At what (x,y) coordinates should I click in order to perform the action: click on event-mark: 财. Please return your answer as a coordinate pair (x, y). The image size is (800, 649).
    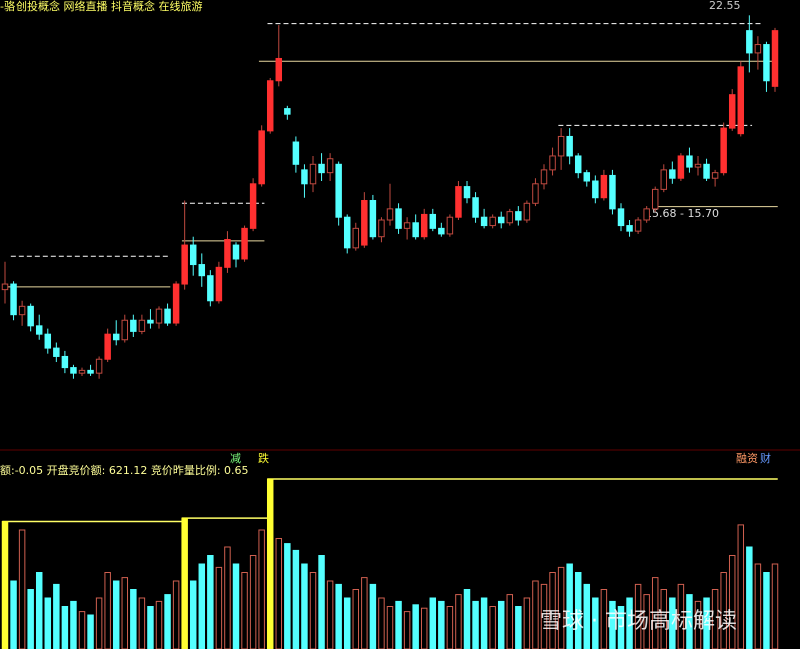
    Looking at the image, I should click on (765, 458).